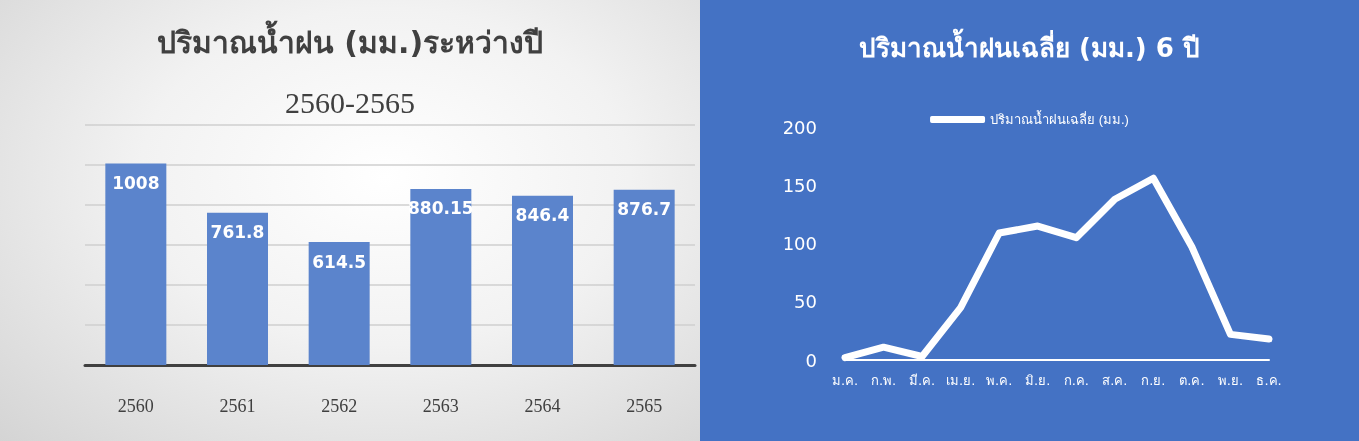  Describe the element at coordinates (1059, 118) in the screenshot. I see `legend-label: ปริมาณน้ำฝนเฉลี่ย (มม.)` at that location.